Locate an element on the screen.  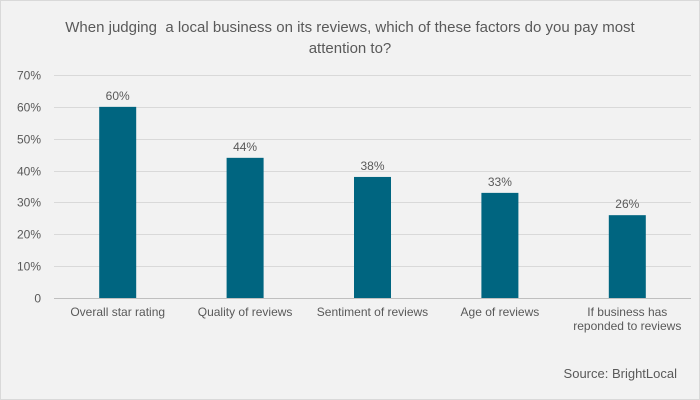
data-label: 60% is located at coordinates (118, 96).